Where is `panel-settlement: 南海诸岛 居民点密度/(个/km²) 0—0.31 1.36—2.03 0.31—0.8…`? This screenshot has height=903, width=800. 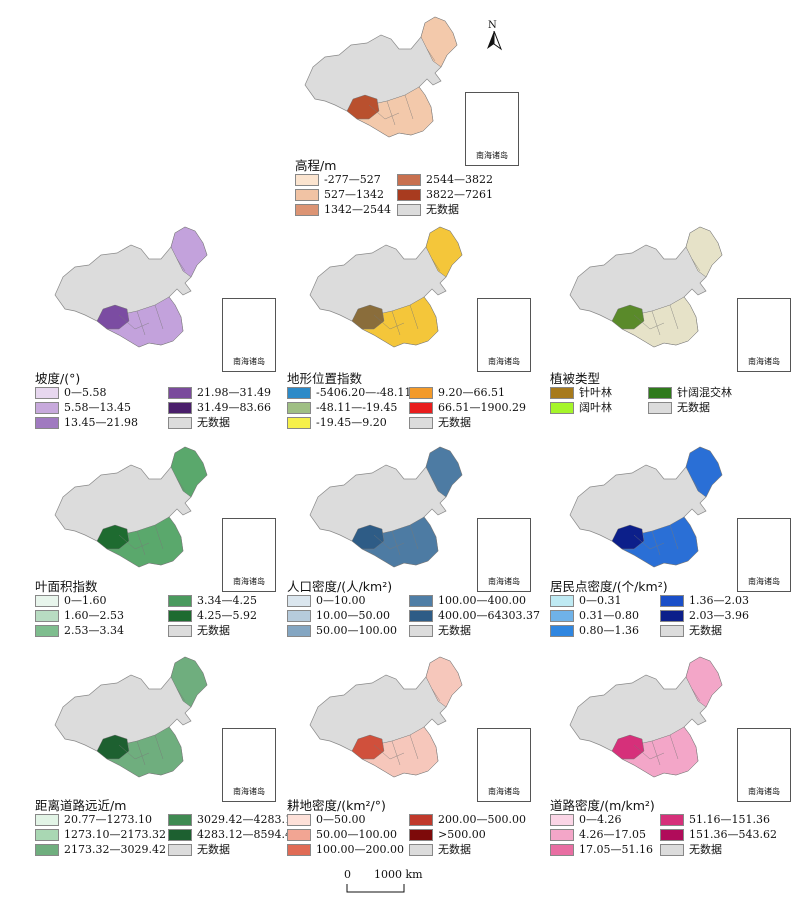
panel-settlement: 南海诸岛 居民点密度/(个/km²) 0—0.31 1.36—2.03 0.31—0.8… is located at coordinates (670, 547).